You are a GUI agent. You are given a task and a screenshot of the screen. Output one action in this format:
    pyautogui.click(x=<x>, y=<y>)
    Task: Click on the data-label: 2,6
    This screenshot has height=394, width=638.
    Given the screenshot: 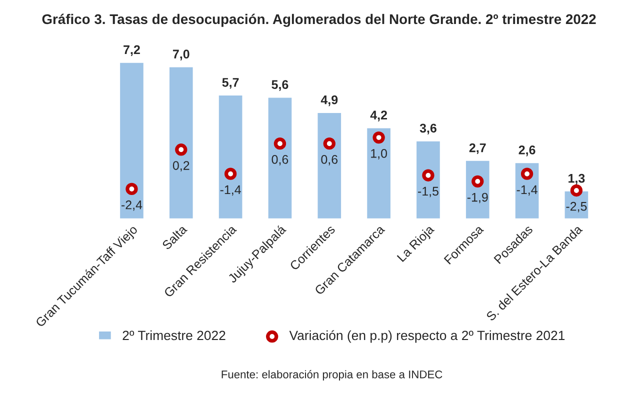 What is the action you would take?
    pyautogui.click(x=527, y=151)
    